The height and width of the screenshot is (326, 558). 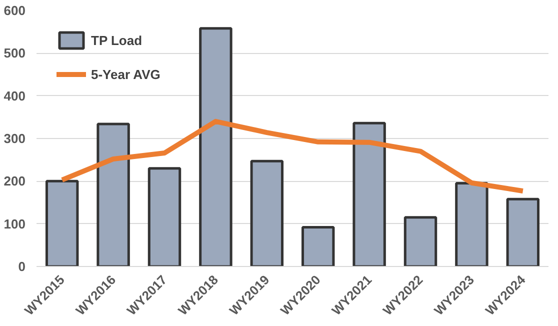 What do you see at coordinates (15, 96) in the screenshot?
I see `y-tick-label: 400` at bounding box center [15, 96].